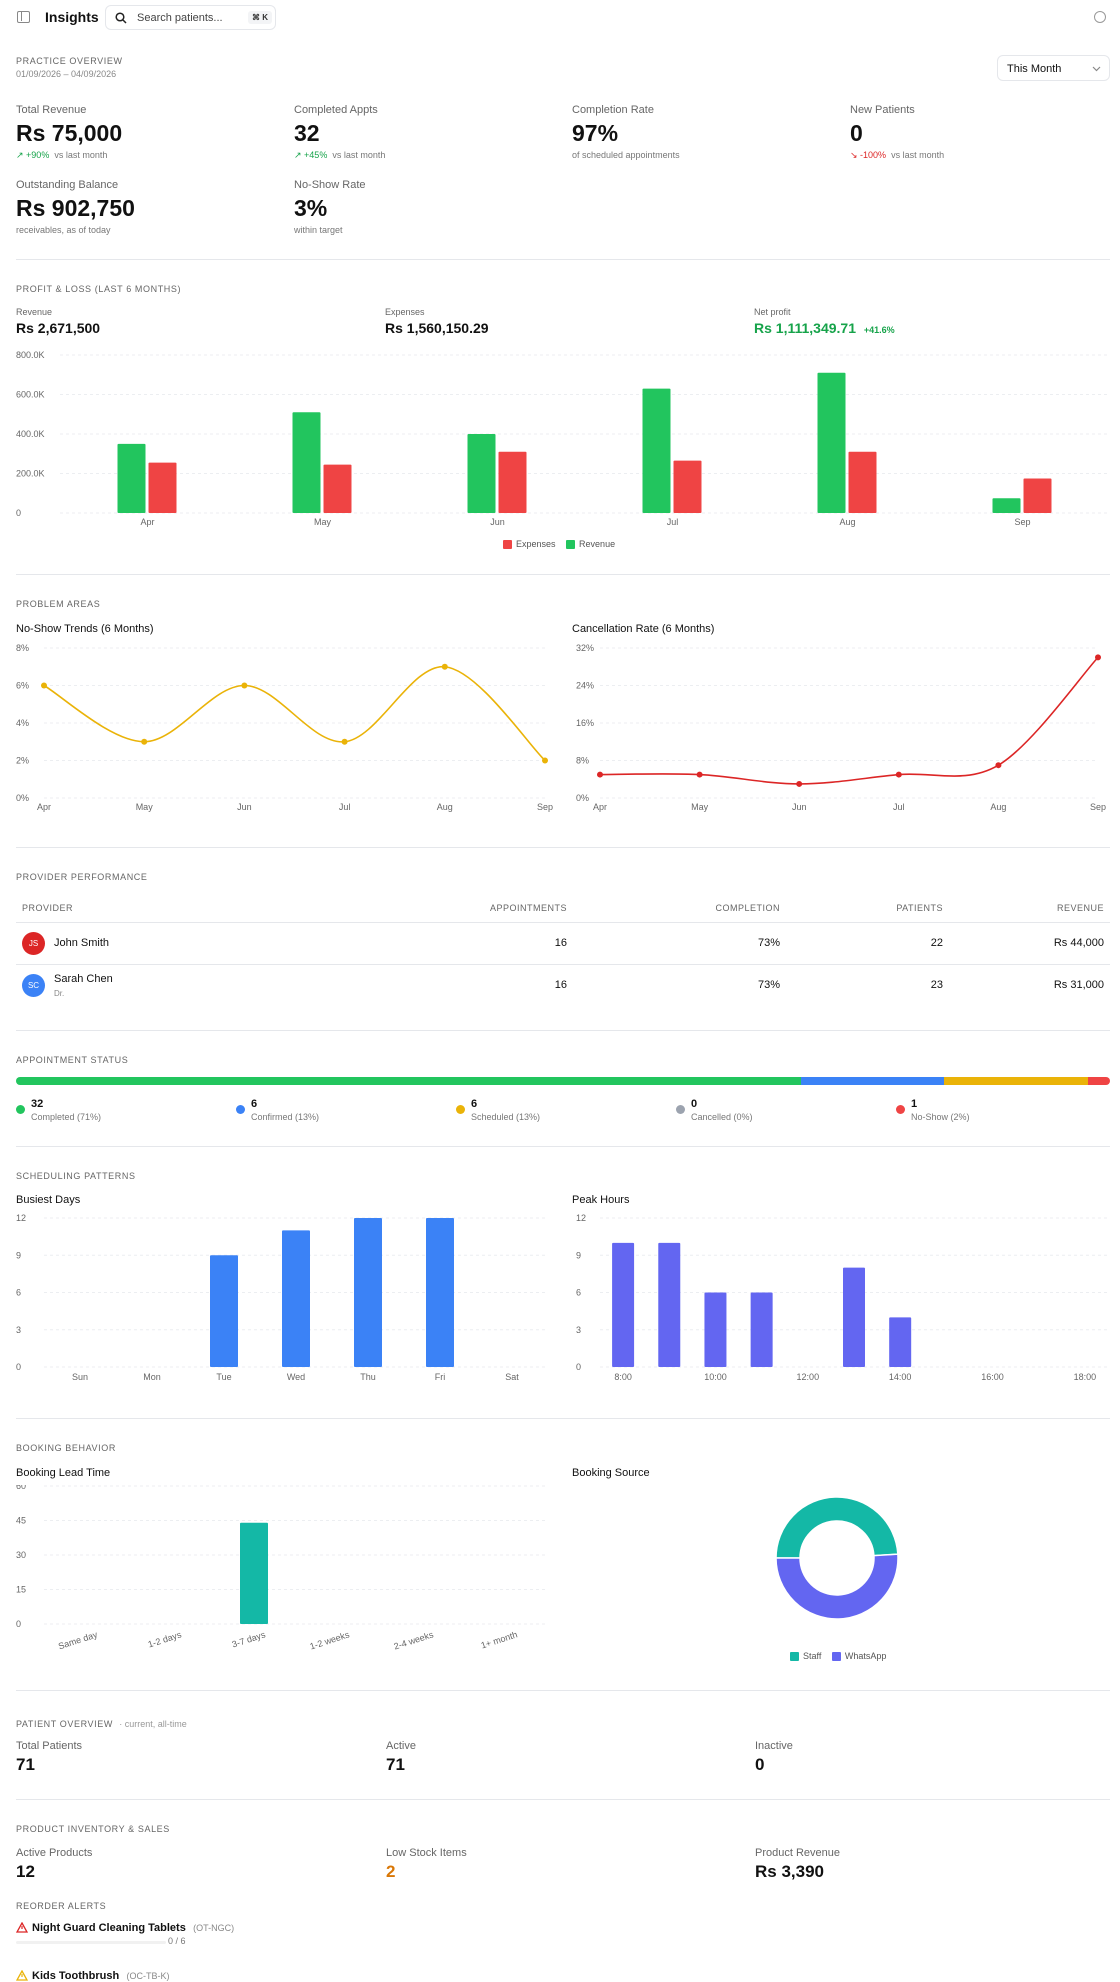  Describe the element at coordinates (18, 513) in the screenshot. I see `pnl-y-tick: 0` at that location.